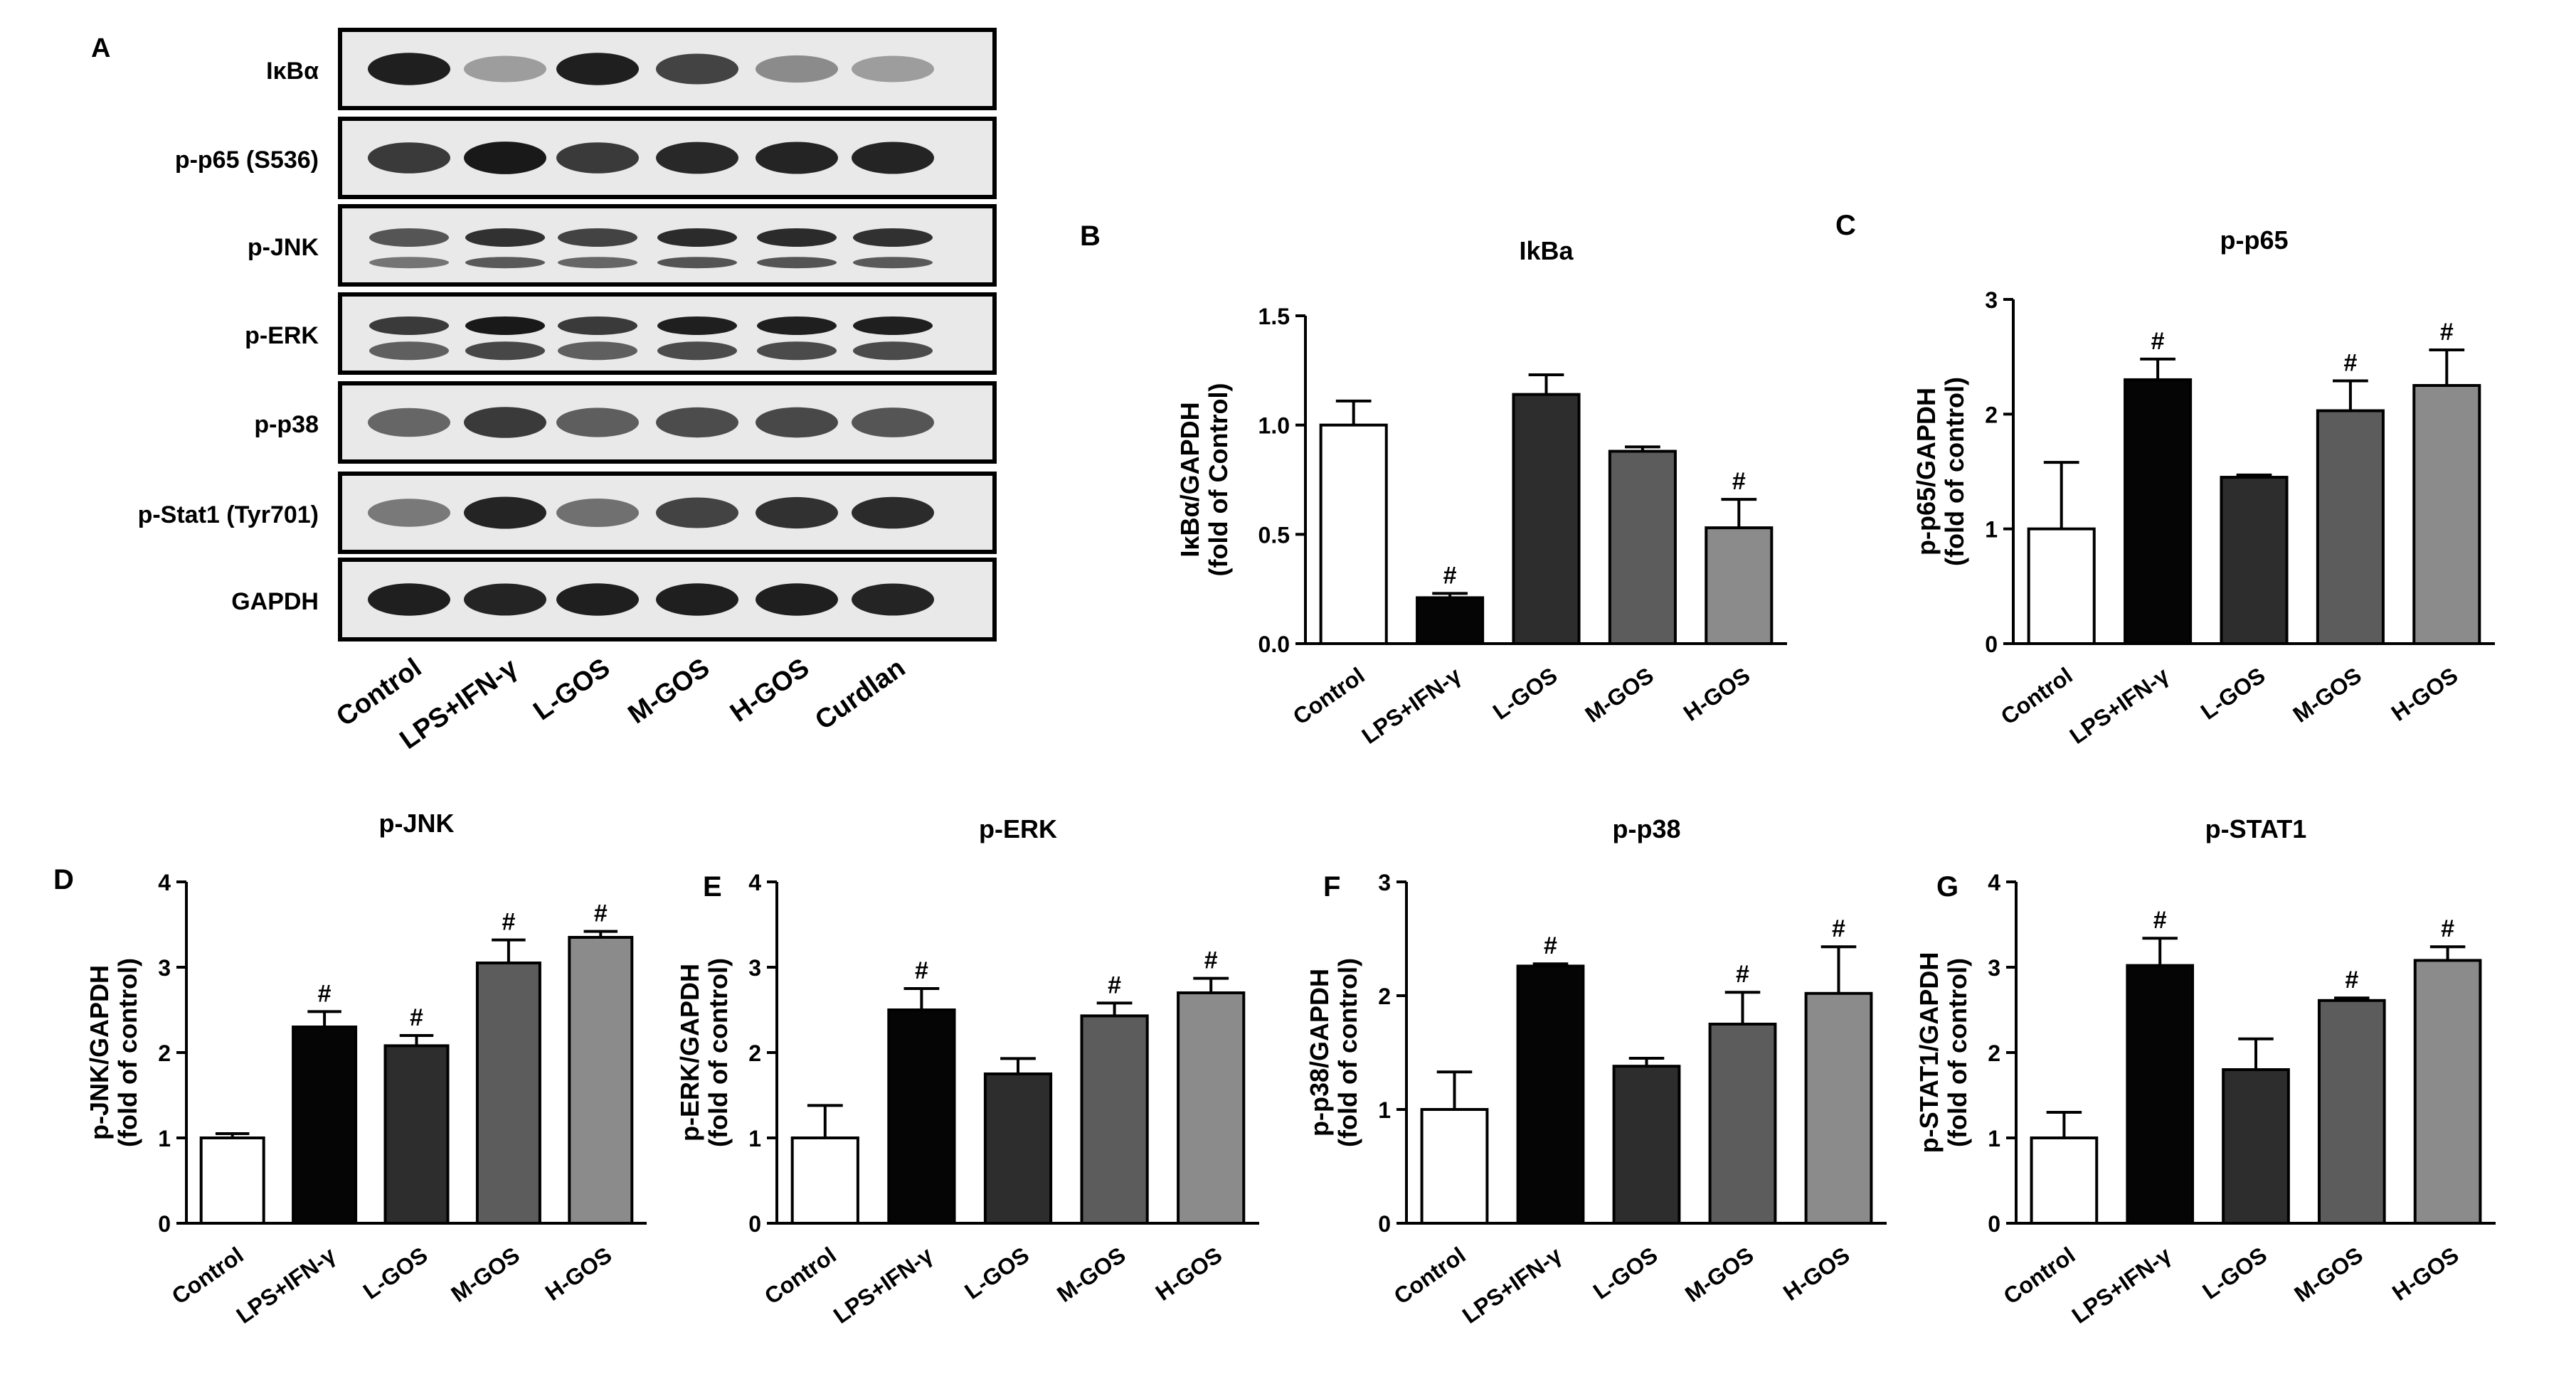 The image size is (2576, 1379). What do you see at coordinates (713, 887) in the screenshot?
I see `panel-letter-e: E` at bounding box center [713, 887].